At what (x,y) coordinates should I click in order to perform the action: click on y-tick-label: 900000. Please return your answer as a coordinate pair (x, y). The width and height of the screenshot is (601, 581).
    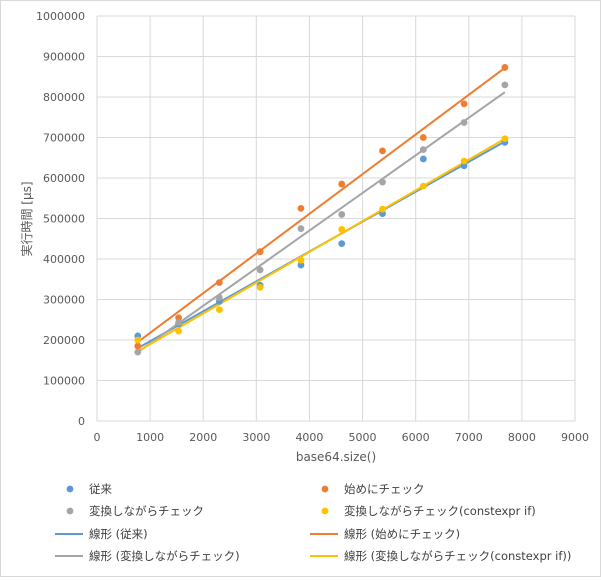
    Looking at the image, I should click on (64, 57).